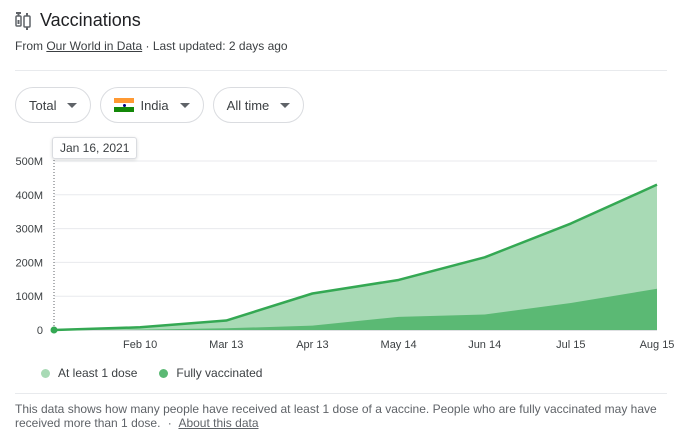  What do you see at coordinates (29, 230) in the screenshot?
I see `y-tick-label: 300M` at bounding box center [29, 230].